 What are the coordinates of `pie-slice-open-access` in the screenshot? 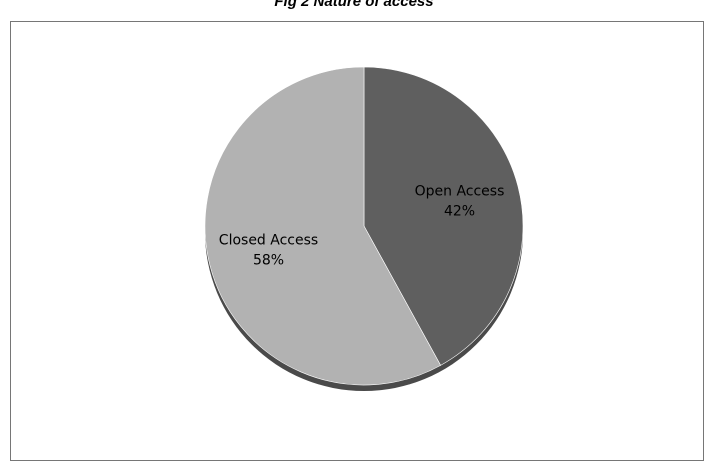 It's located at (443, 216).